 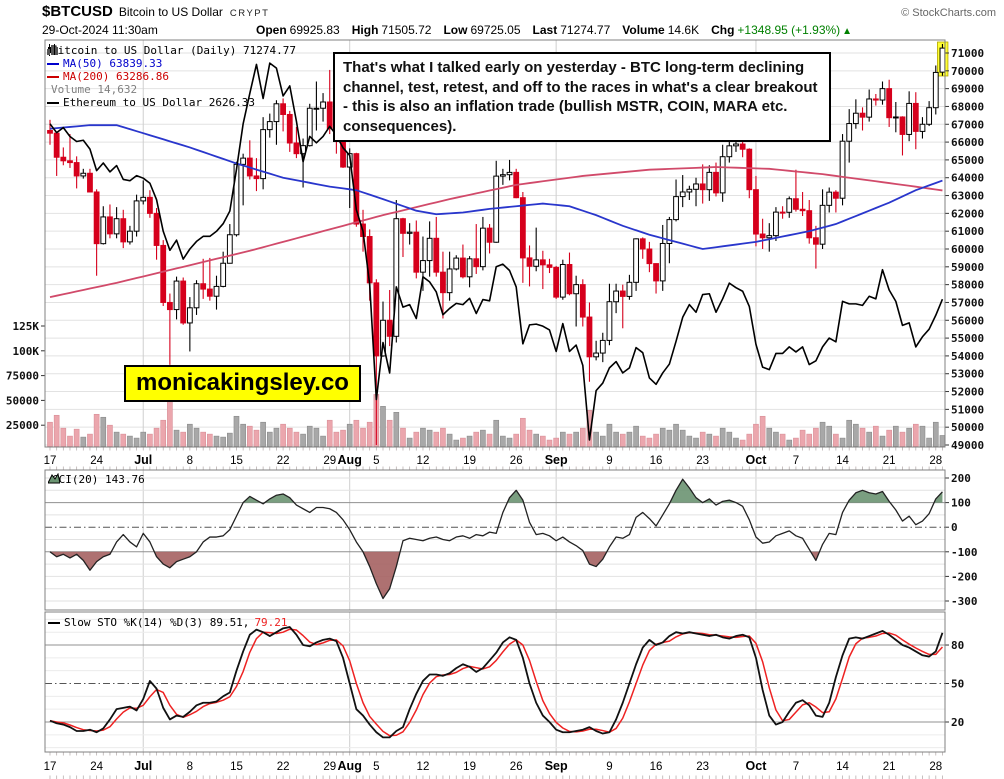 I want to click on svg-text: 50000, so click(x=22, y=400).